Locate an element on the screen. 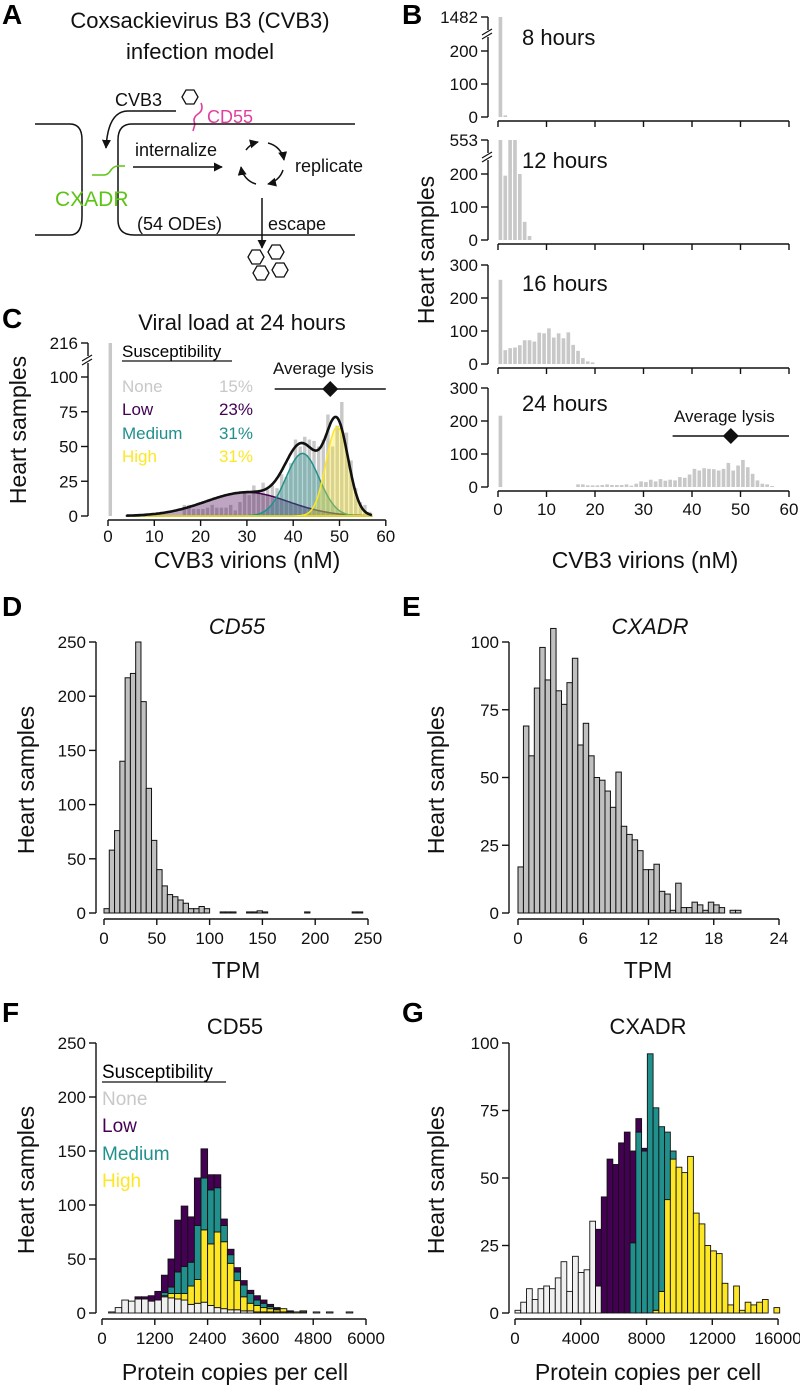 The width and height of the screenshot is (800, 1387). panel-d-y-tick-label: 200 is located at coordinates (72, 696).